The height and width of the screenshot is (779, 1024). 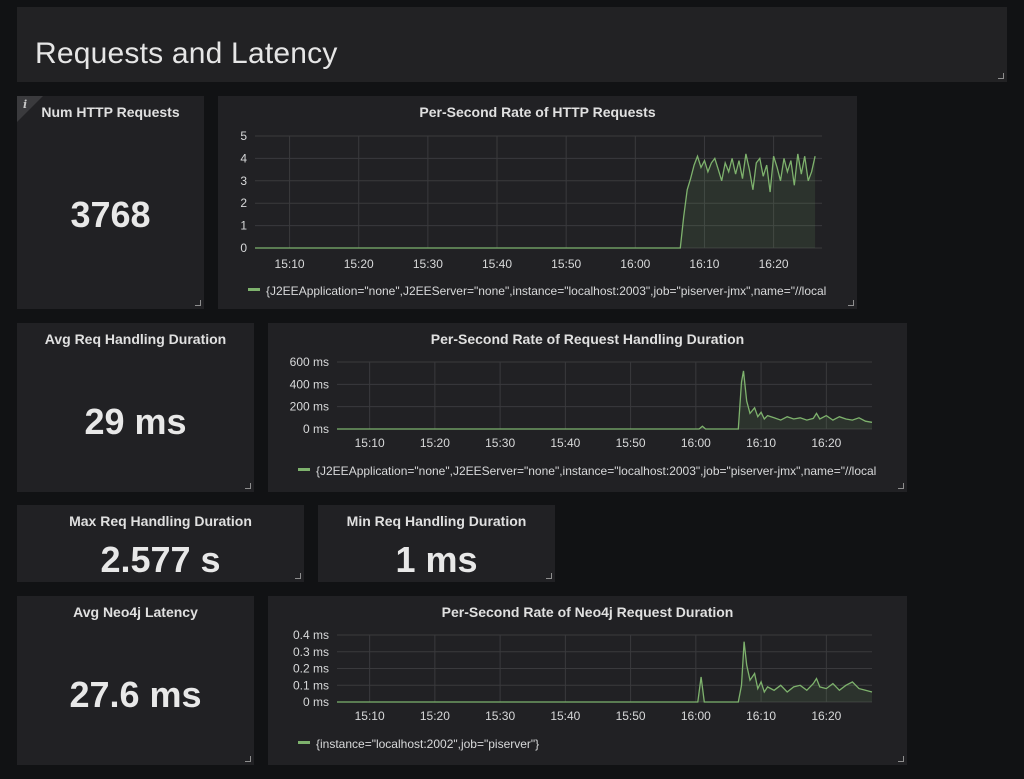 What do you see at coordinates (135, 612) in the screenshot?
I see `panel-title: Avg Neo4j Latency` at bounding box center [135, 612].